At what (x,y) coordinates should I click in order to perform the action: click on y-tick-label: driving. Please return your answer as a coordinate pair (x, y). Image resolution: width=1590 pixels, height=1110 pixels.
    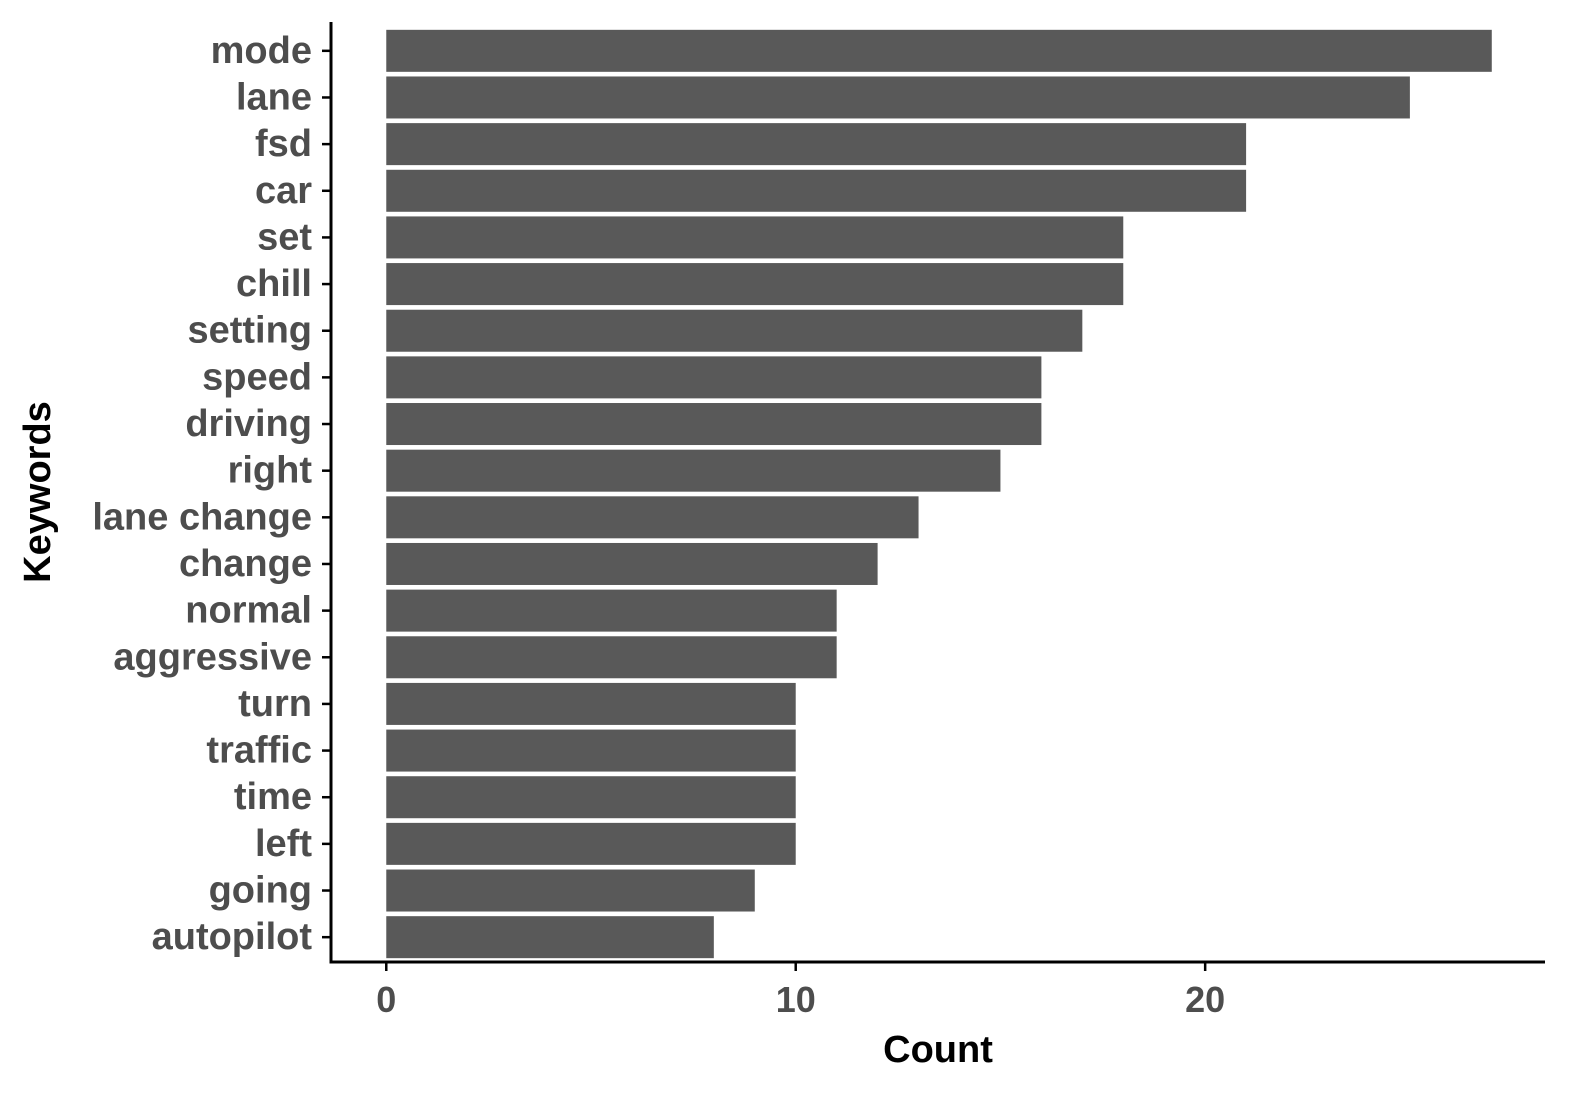
    Looking at the image, I should click on (248, 424).